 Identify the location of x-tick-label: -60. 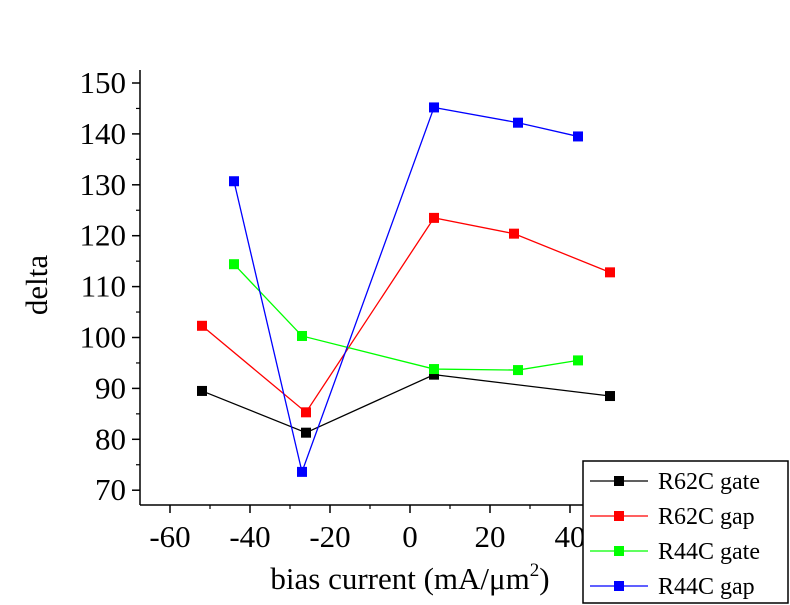
(169, 536).